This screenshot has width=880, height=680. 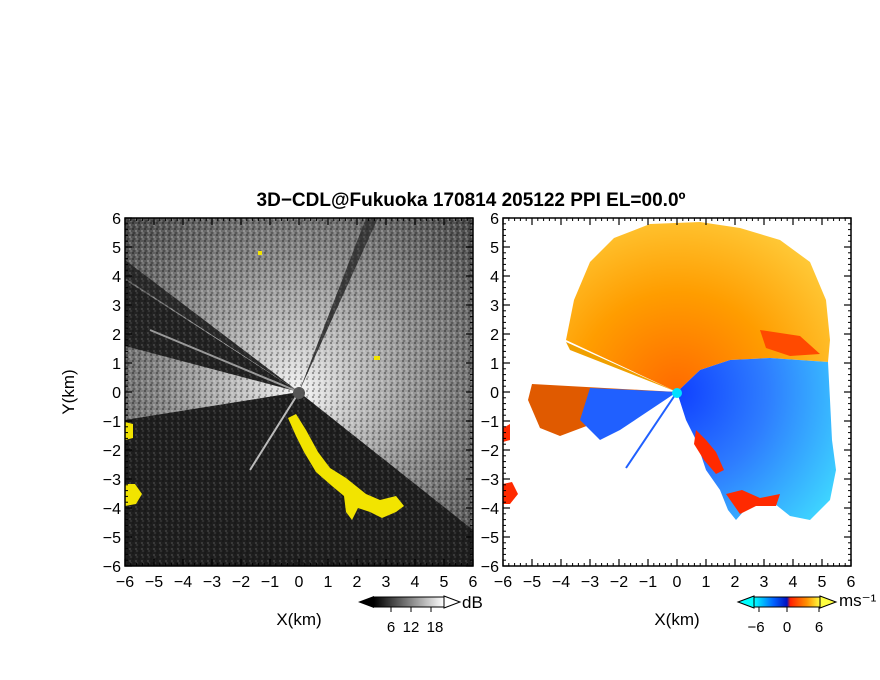 I want to click on left-ytick-label: 6, so click(x=116, y=219).